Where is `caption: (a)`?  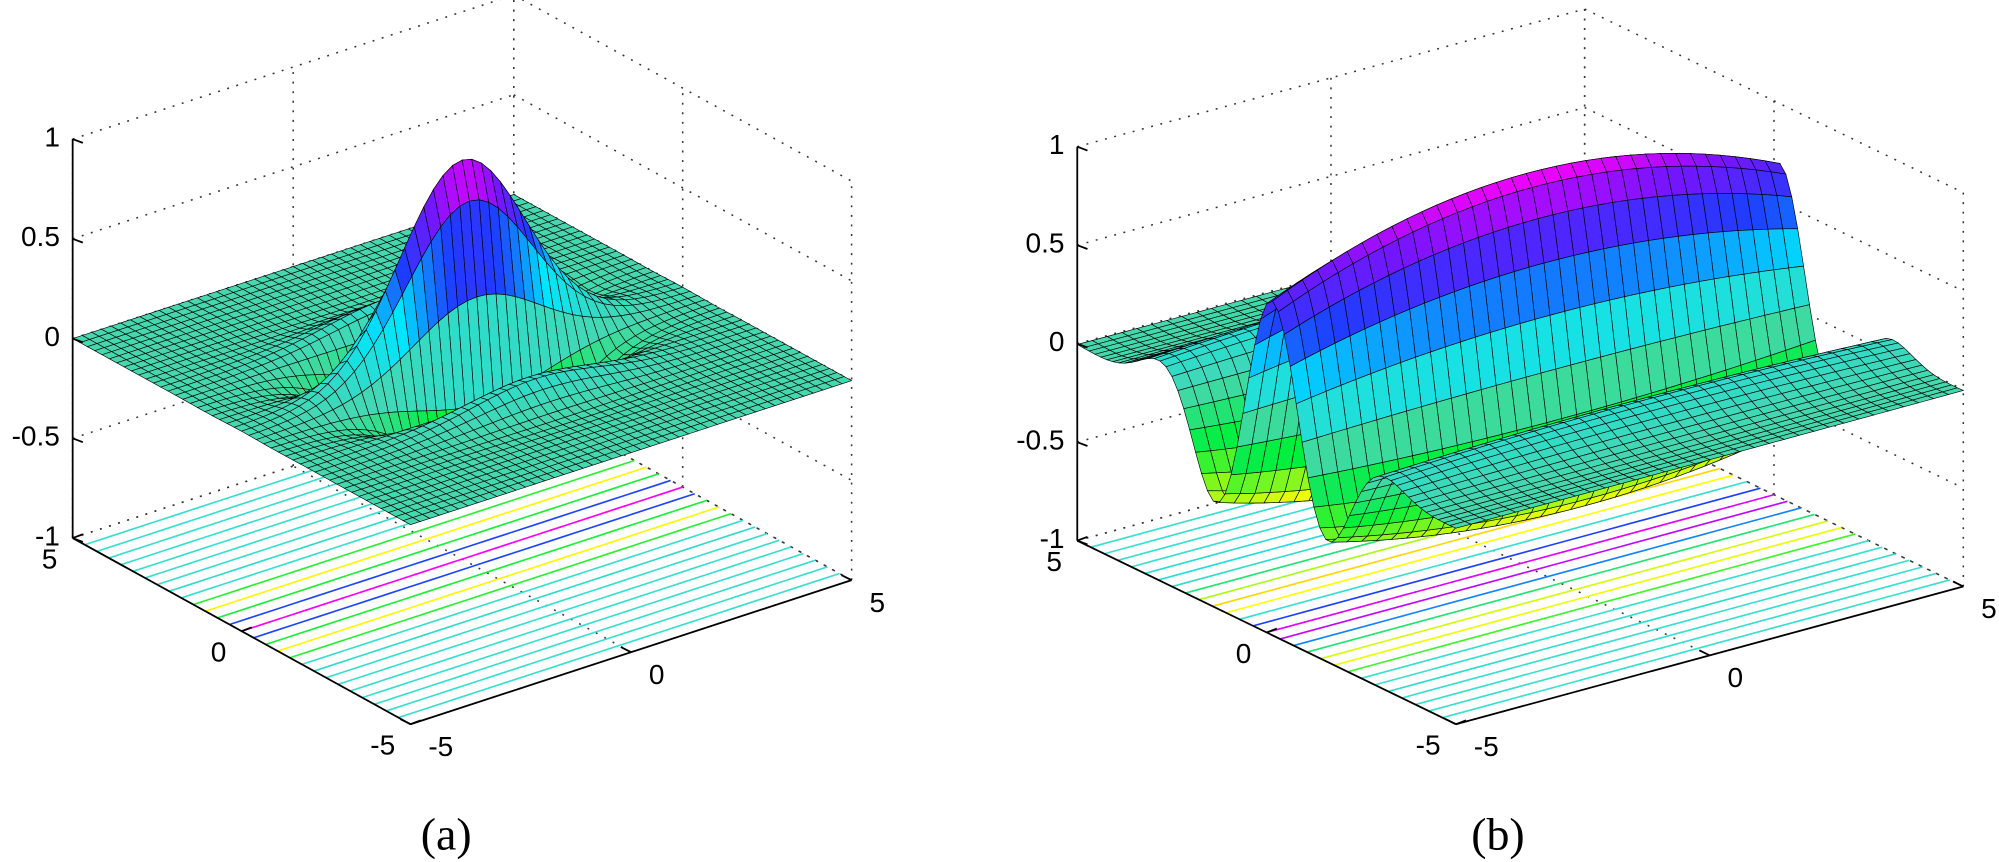
caption: (a) is located at coordinates (446, 833).